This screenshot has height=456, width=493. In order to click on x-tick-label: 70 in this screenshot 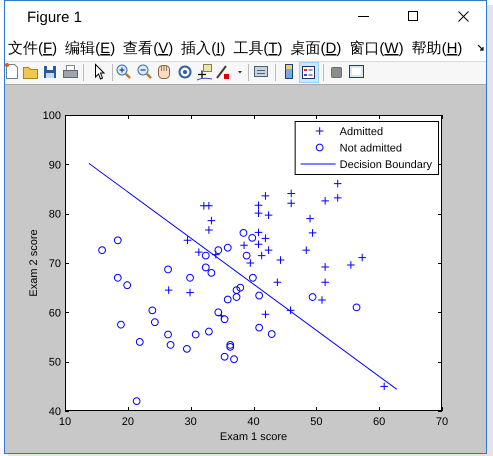, I will do `click(442, 422)`.